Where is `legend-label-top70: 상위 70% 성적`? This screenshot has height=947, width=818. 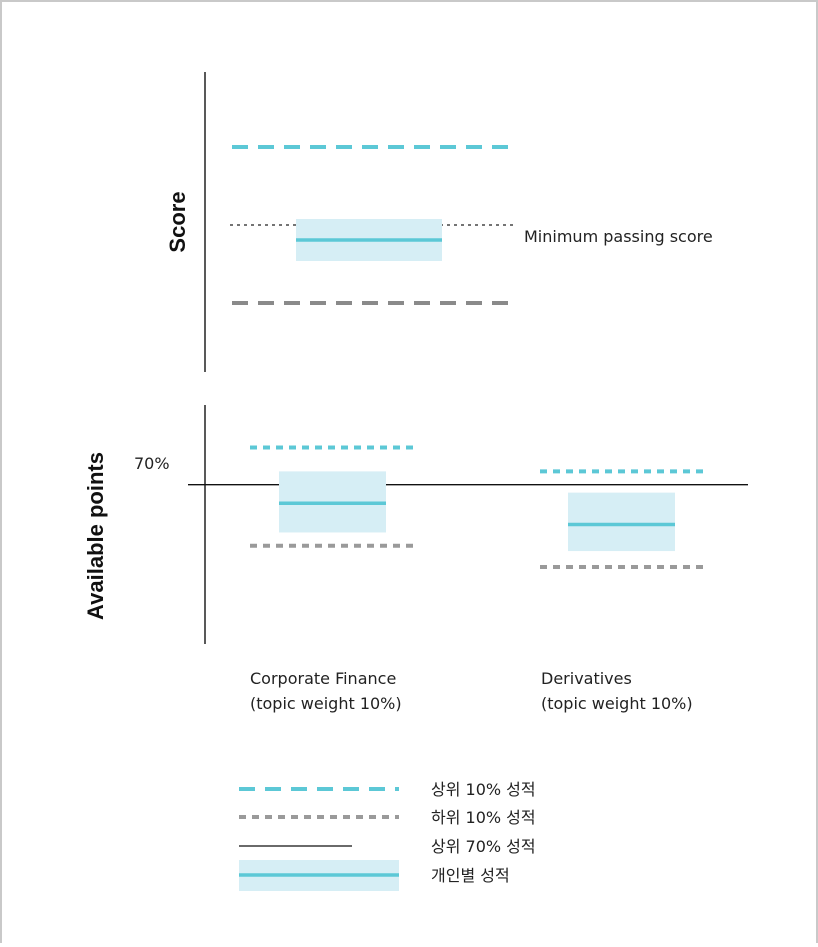
legend-label-top70: 상위 70% 성적 is located at coordinates (483, 846).